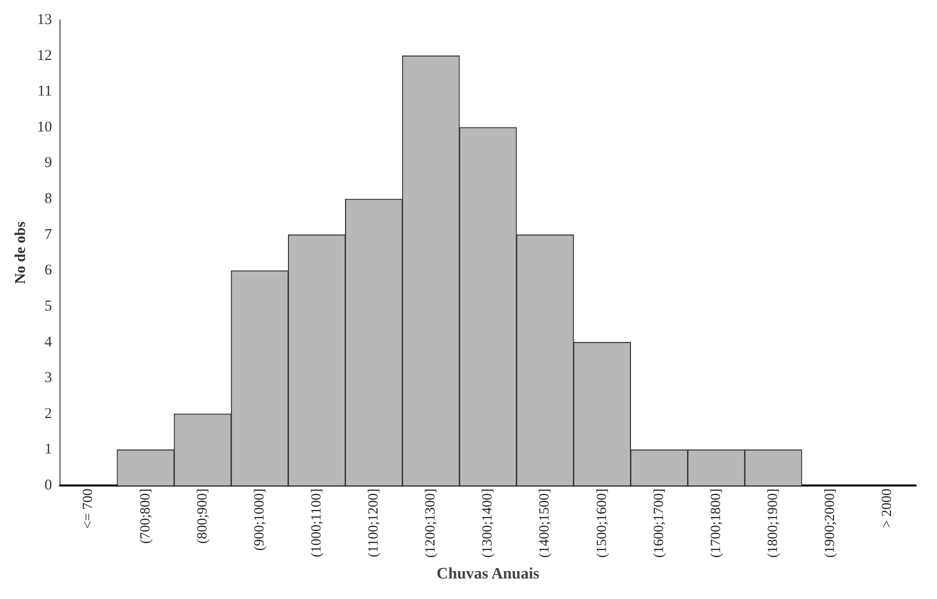 The height and width of the screenshot is (599, 937). What do you see at coordinates (48, 199) in the screenshot?
I see `y-tick-label: 8` at bounding box center [48, 199].